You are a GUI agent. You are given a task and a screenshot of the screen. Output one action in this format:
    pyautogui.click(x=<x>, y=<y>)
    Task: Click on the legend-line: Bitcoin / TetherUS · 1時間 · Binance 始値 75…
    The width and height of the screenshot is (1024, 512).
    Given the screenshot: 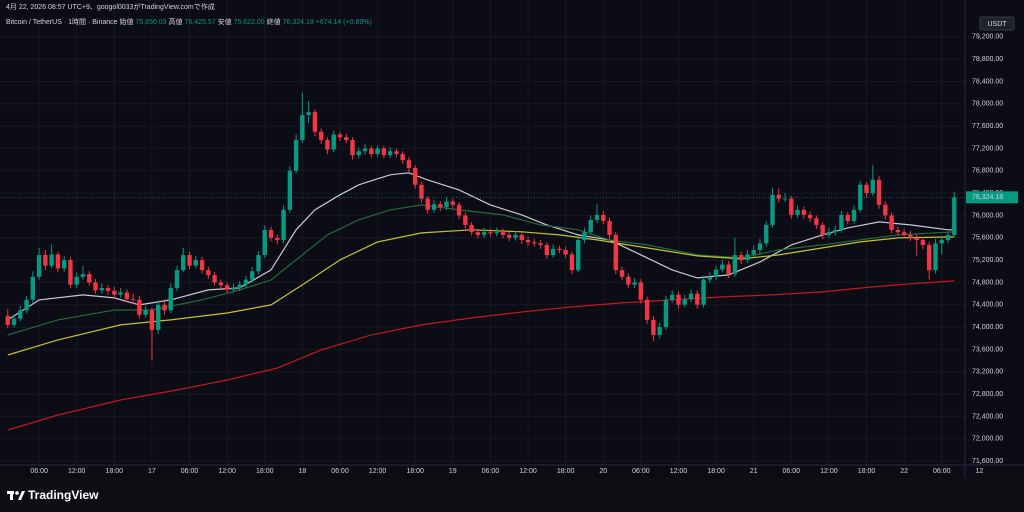 What is the action you would take?
    pyautogui.click(x=189, y=21)
    